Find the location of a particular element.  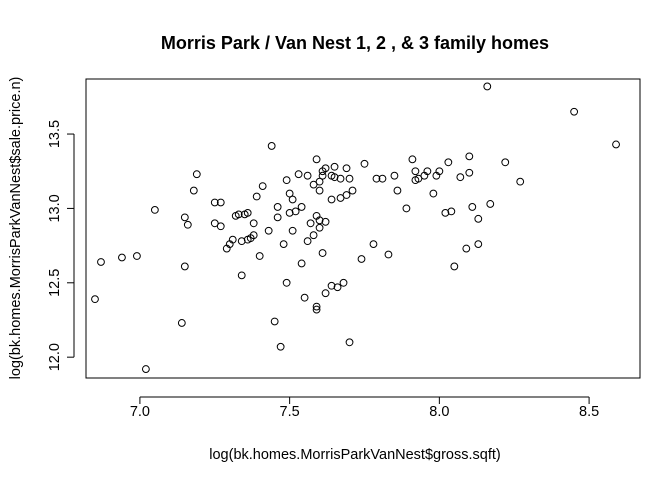

y-tick-label: 12.5 is located at coordinates (55, 283).